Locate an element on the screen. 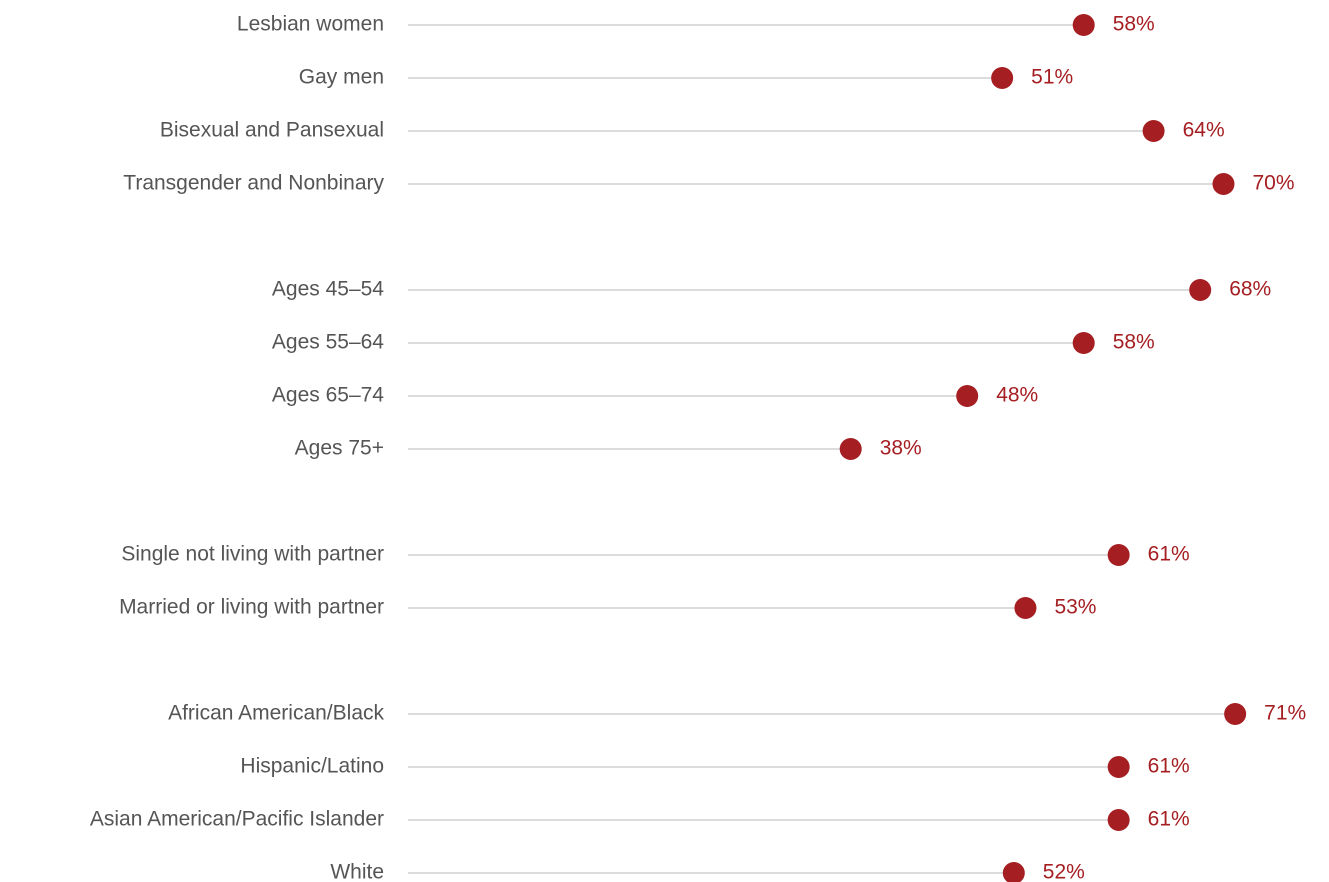  value-label: 38% is located at coordinates (901, 448).